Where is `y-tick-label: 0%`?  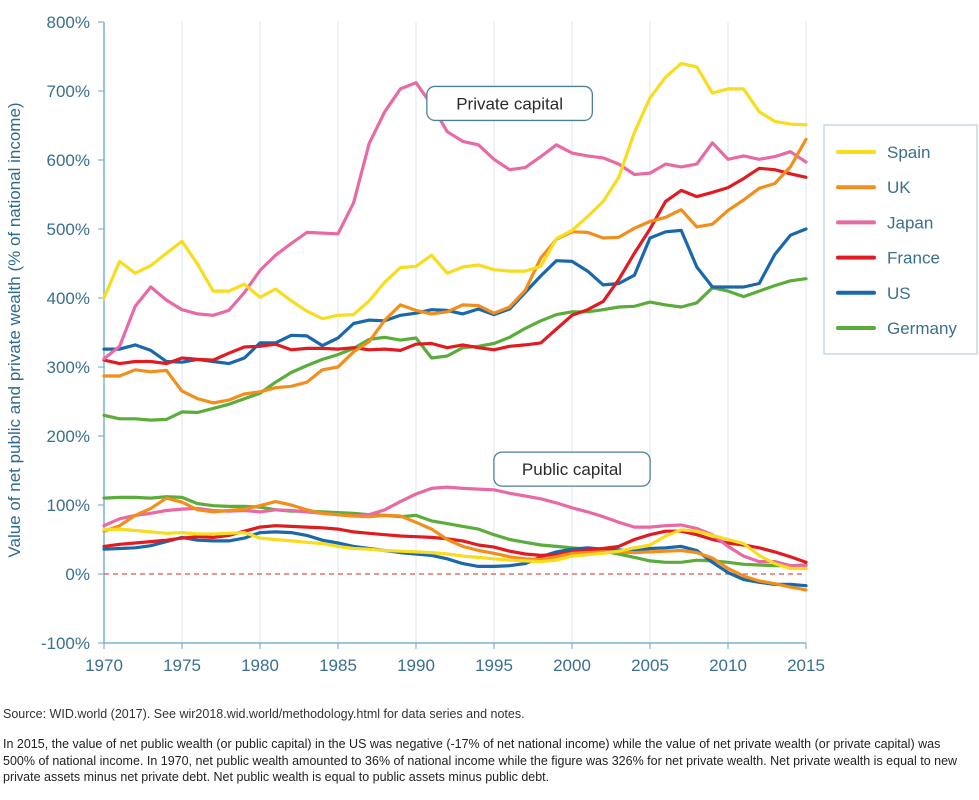 y-tick-label: 0% is located at coordinates (77, 574).